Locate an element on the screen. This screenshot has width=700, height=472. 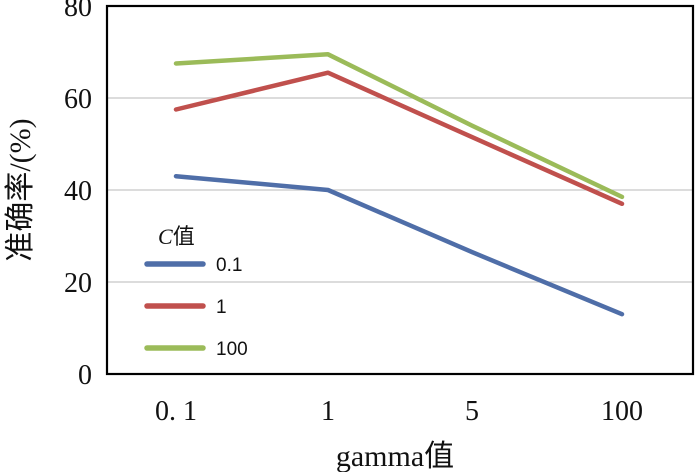
legend-title-suffix: 值 is located at coordinates (184, 236).